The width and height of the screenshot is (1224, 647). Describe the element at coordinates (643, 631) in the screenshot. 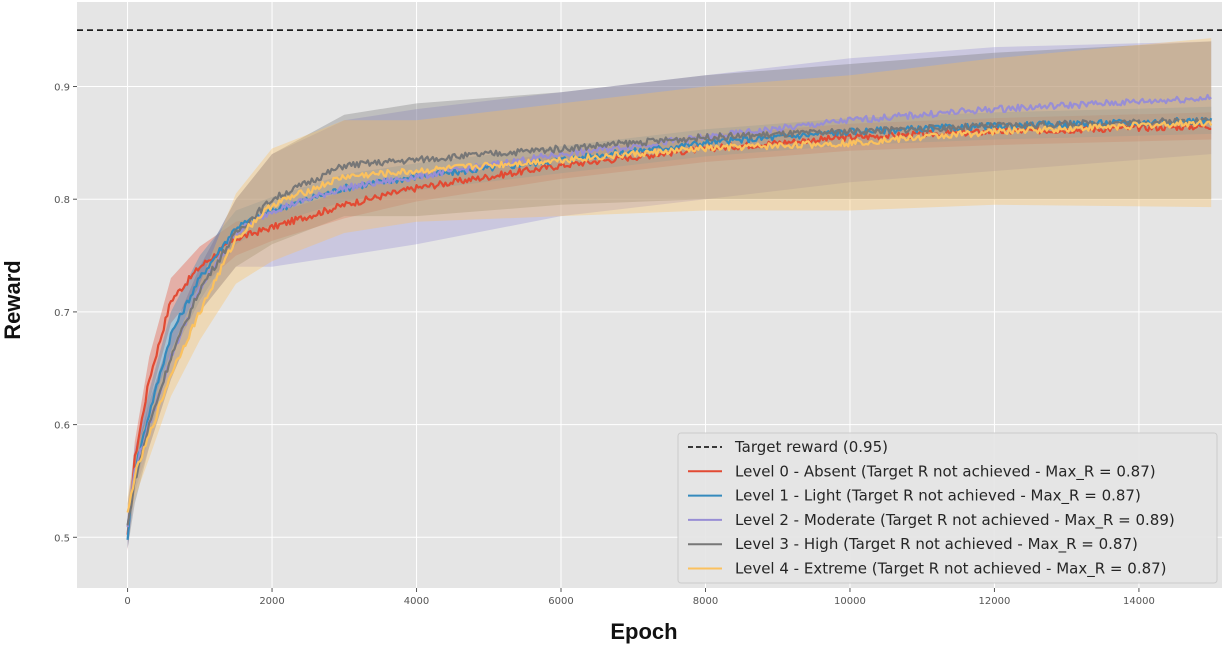

I see `x-axis-label: Epoch` at that location.